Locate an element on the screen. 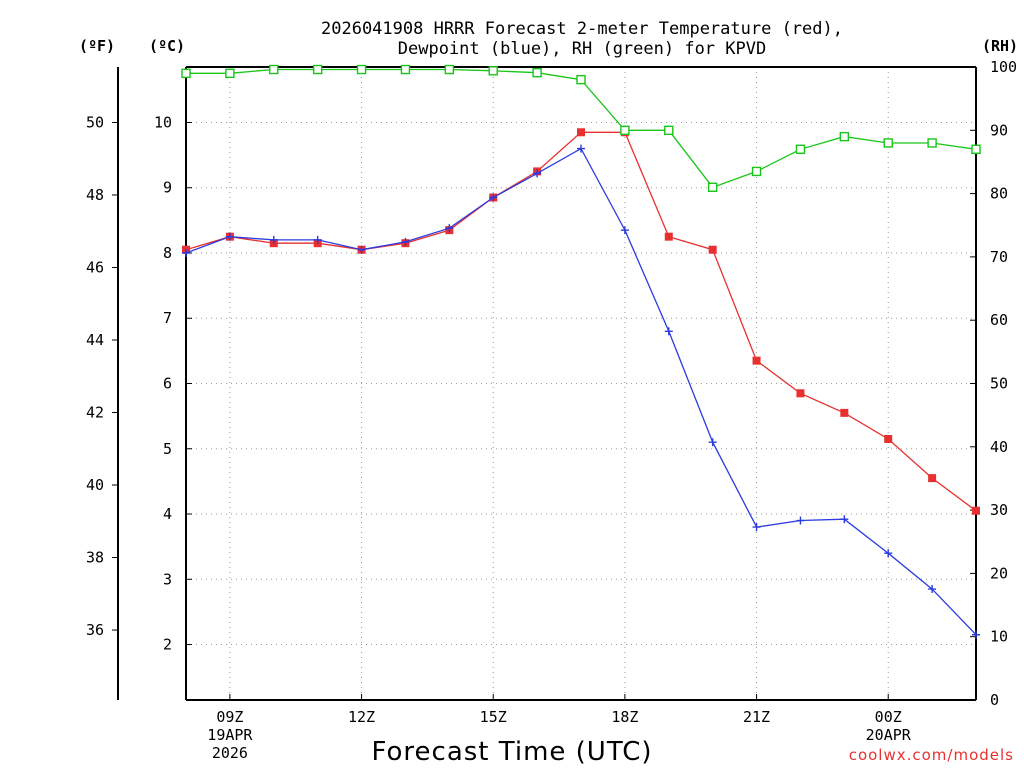 The height and width of the screenshot is (768, 1024). x-tick-label: 15Z is located at coordinates (493, 717).